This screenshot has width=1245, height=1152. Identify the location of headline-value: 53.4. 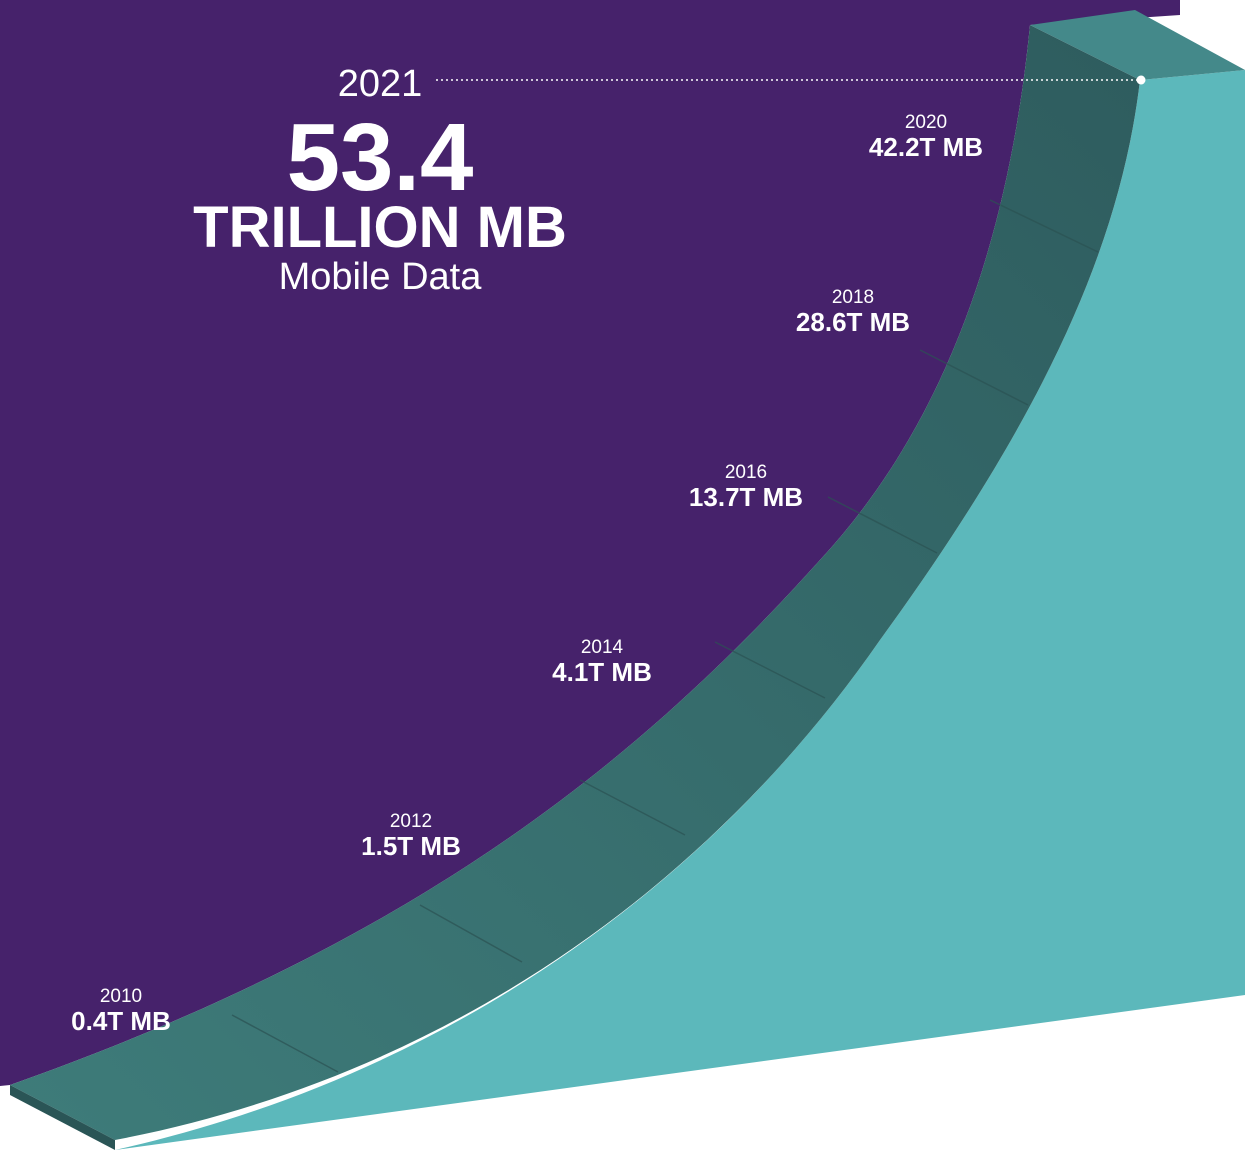
(380, 157).